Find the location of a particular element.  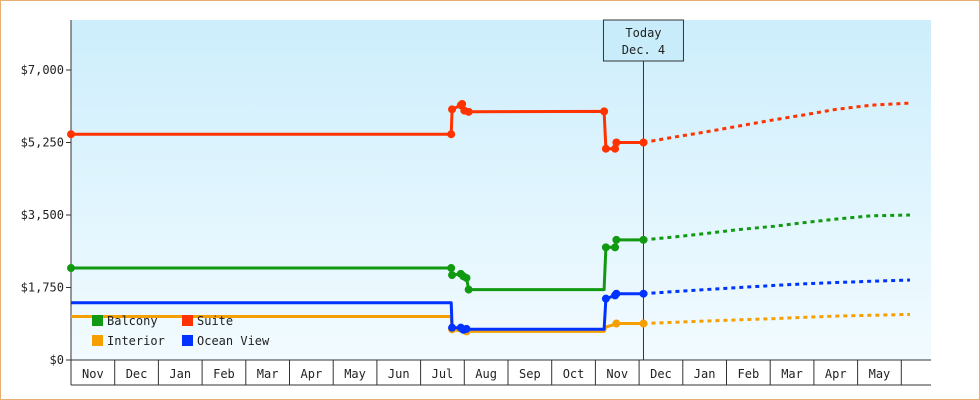

legend: Balcony Suite Interior Ocean View is located at coordinates (181, 331).